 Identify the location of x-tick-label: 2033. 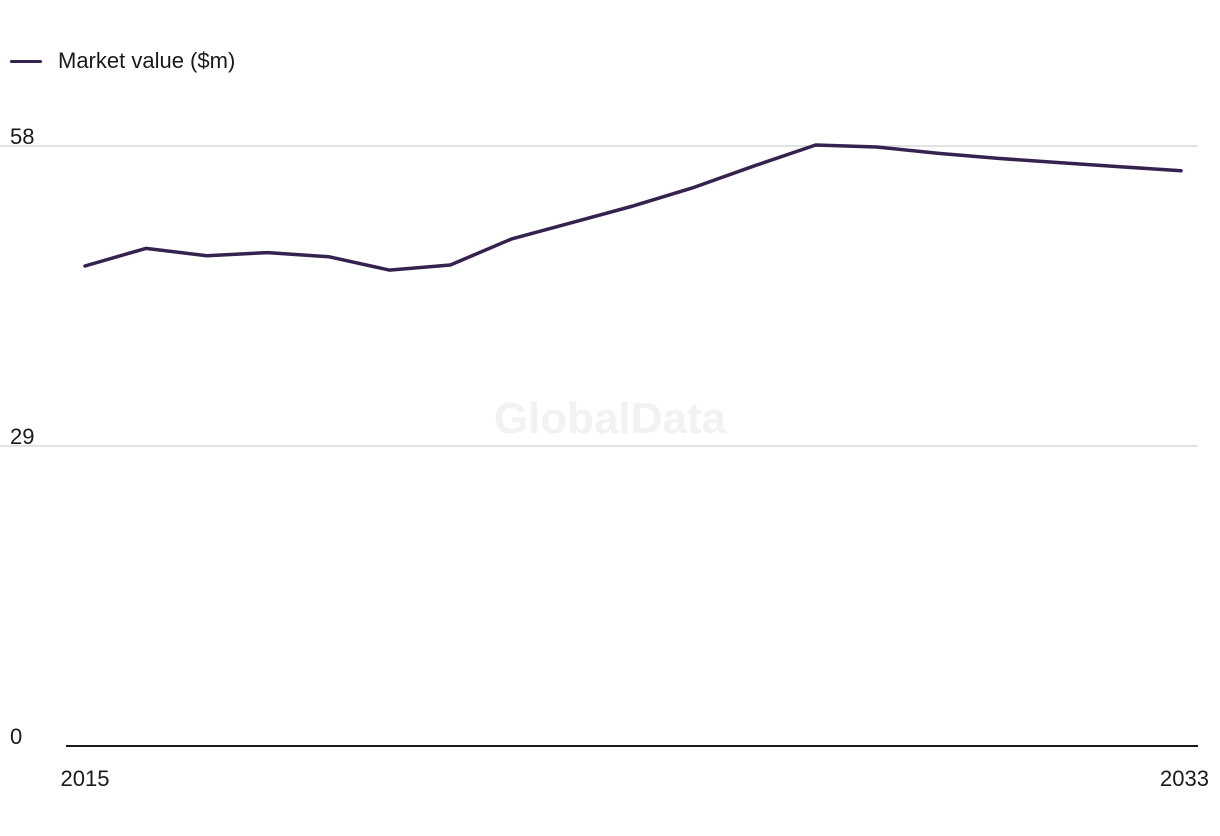
(1184, 778).